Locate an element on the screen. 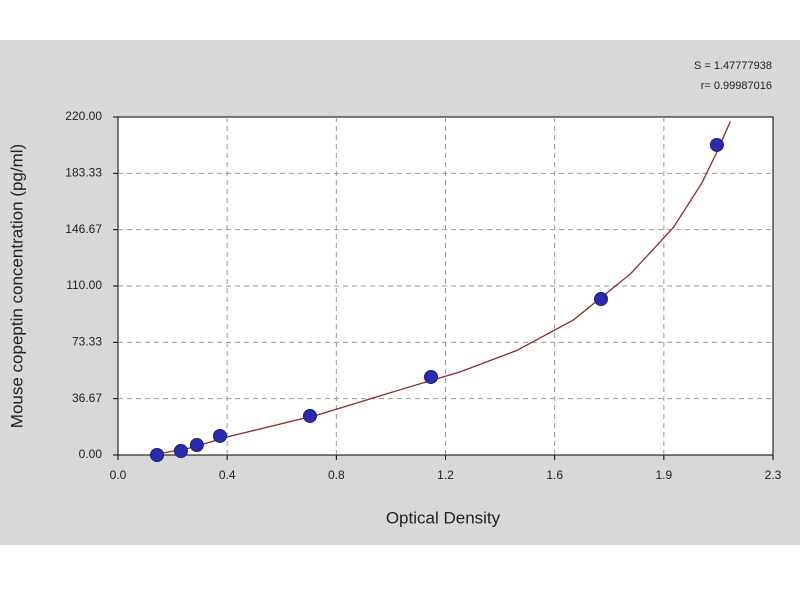  y-tick-label: 36.67 is located at coordinates (87, 398).